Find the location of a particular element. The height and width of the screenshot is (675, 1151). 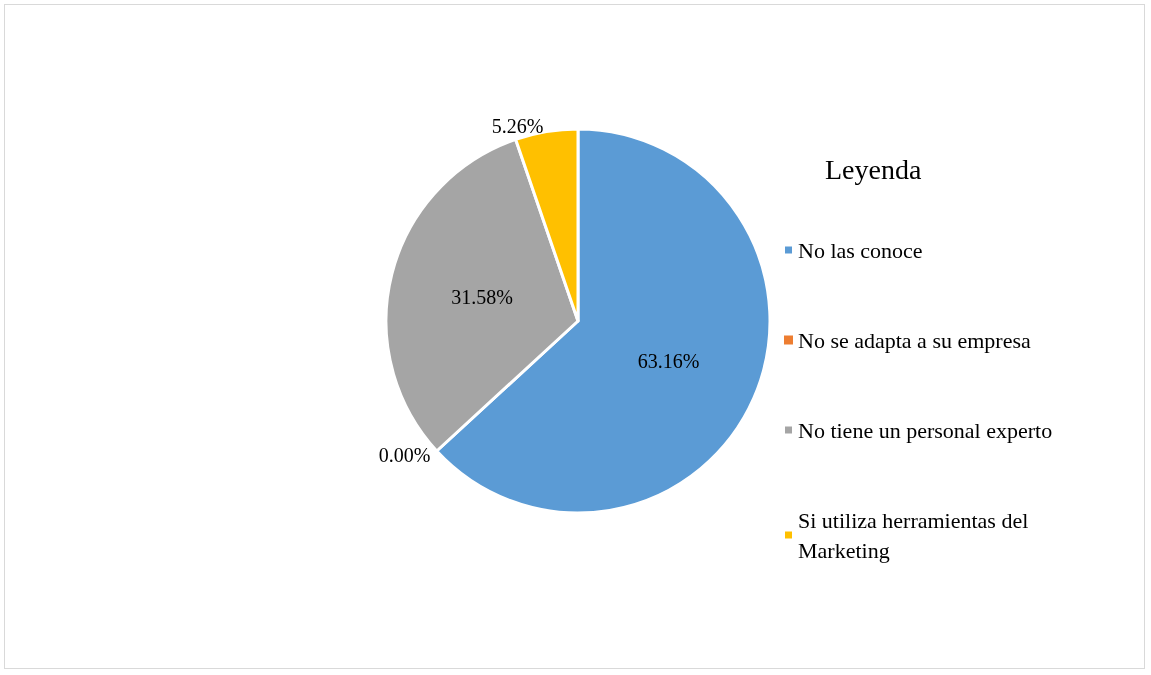

legend-label: Si utiliza herramientas del Marketing is located at coordinates (916, 535).